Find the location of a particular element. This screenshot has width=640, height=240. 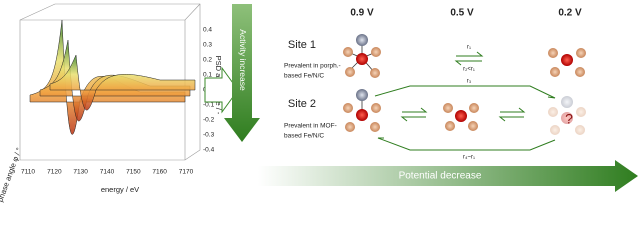

equilibrium is located at coordinates (465, 101).